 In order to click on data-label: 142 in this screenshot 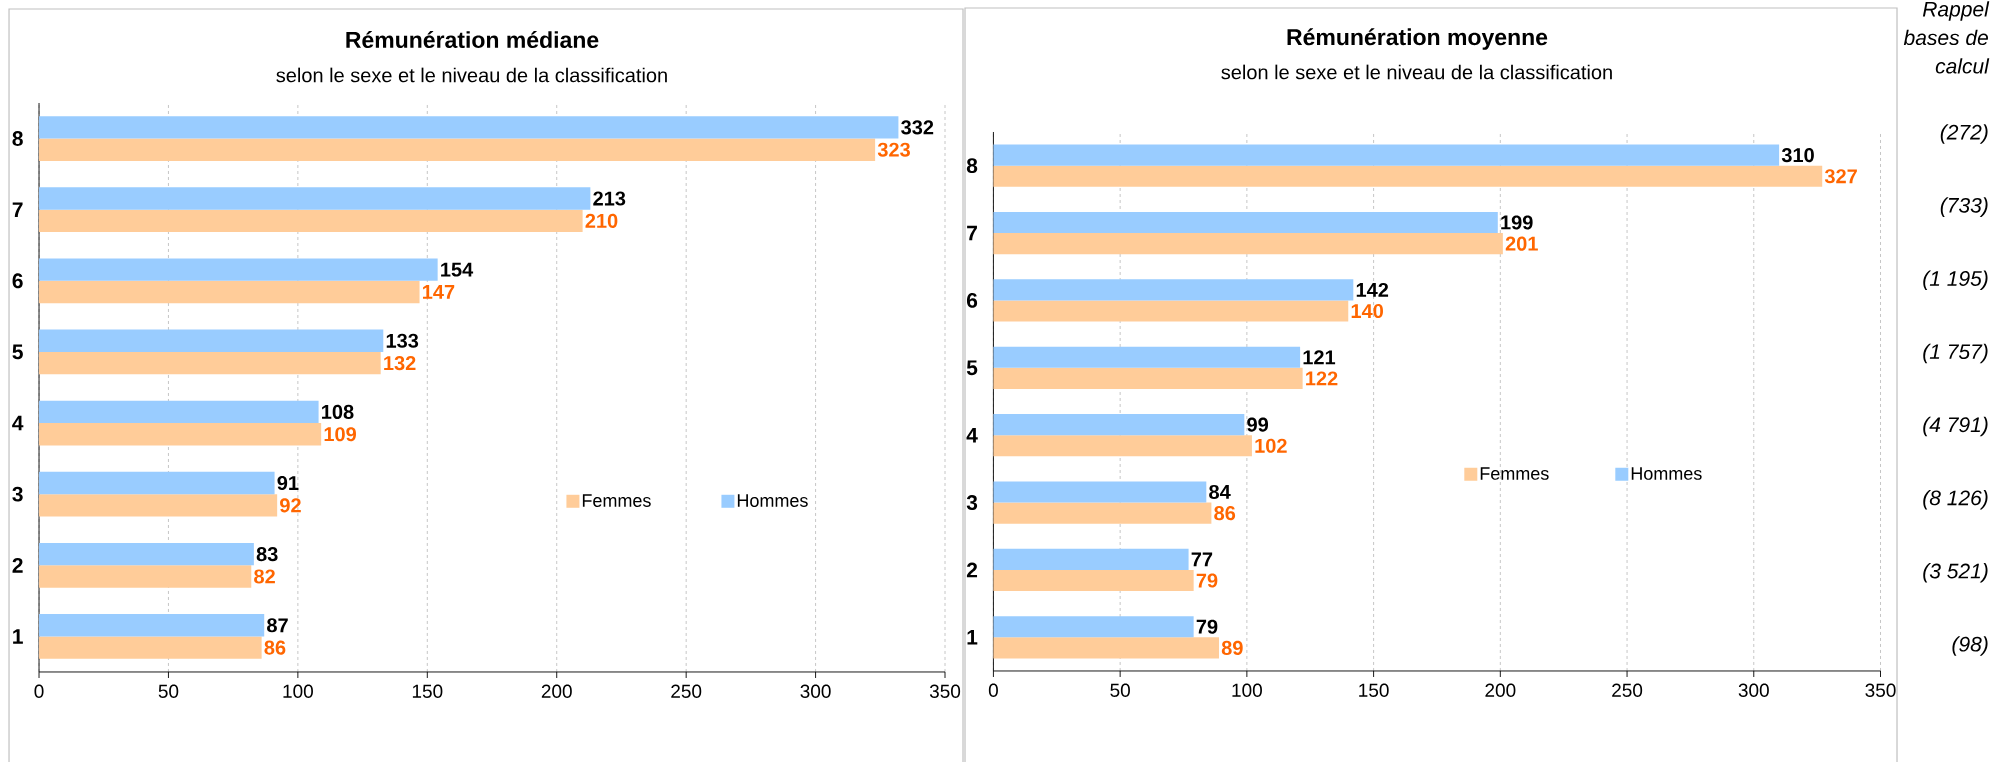, I will do `click(1372, 289)`.